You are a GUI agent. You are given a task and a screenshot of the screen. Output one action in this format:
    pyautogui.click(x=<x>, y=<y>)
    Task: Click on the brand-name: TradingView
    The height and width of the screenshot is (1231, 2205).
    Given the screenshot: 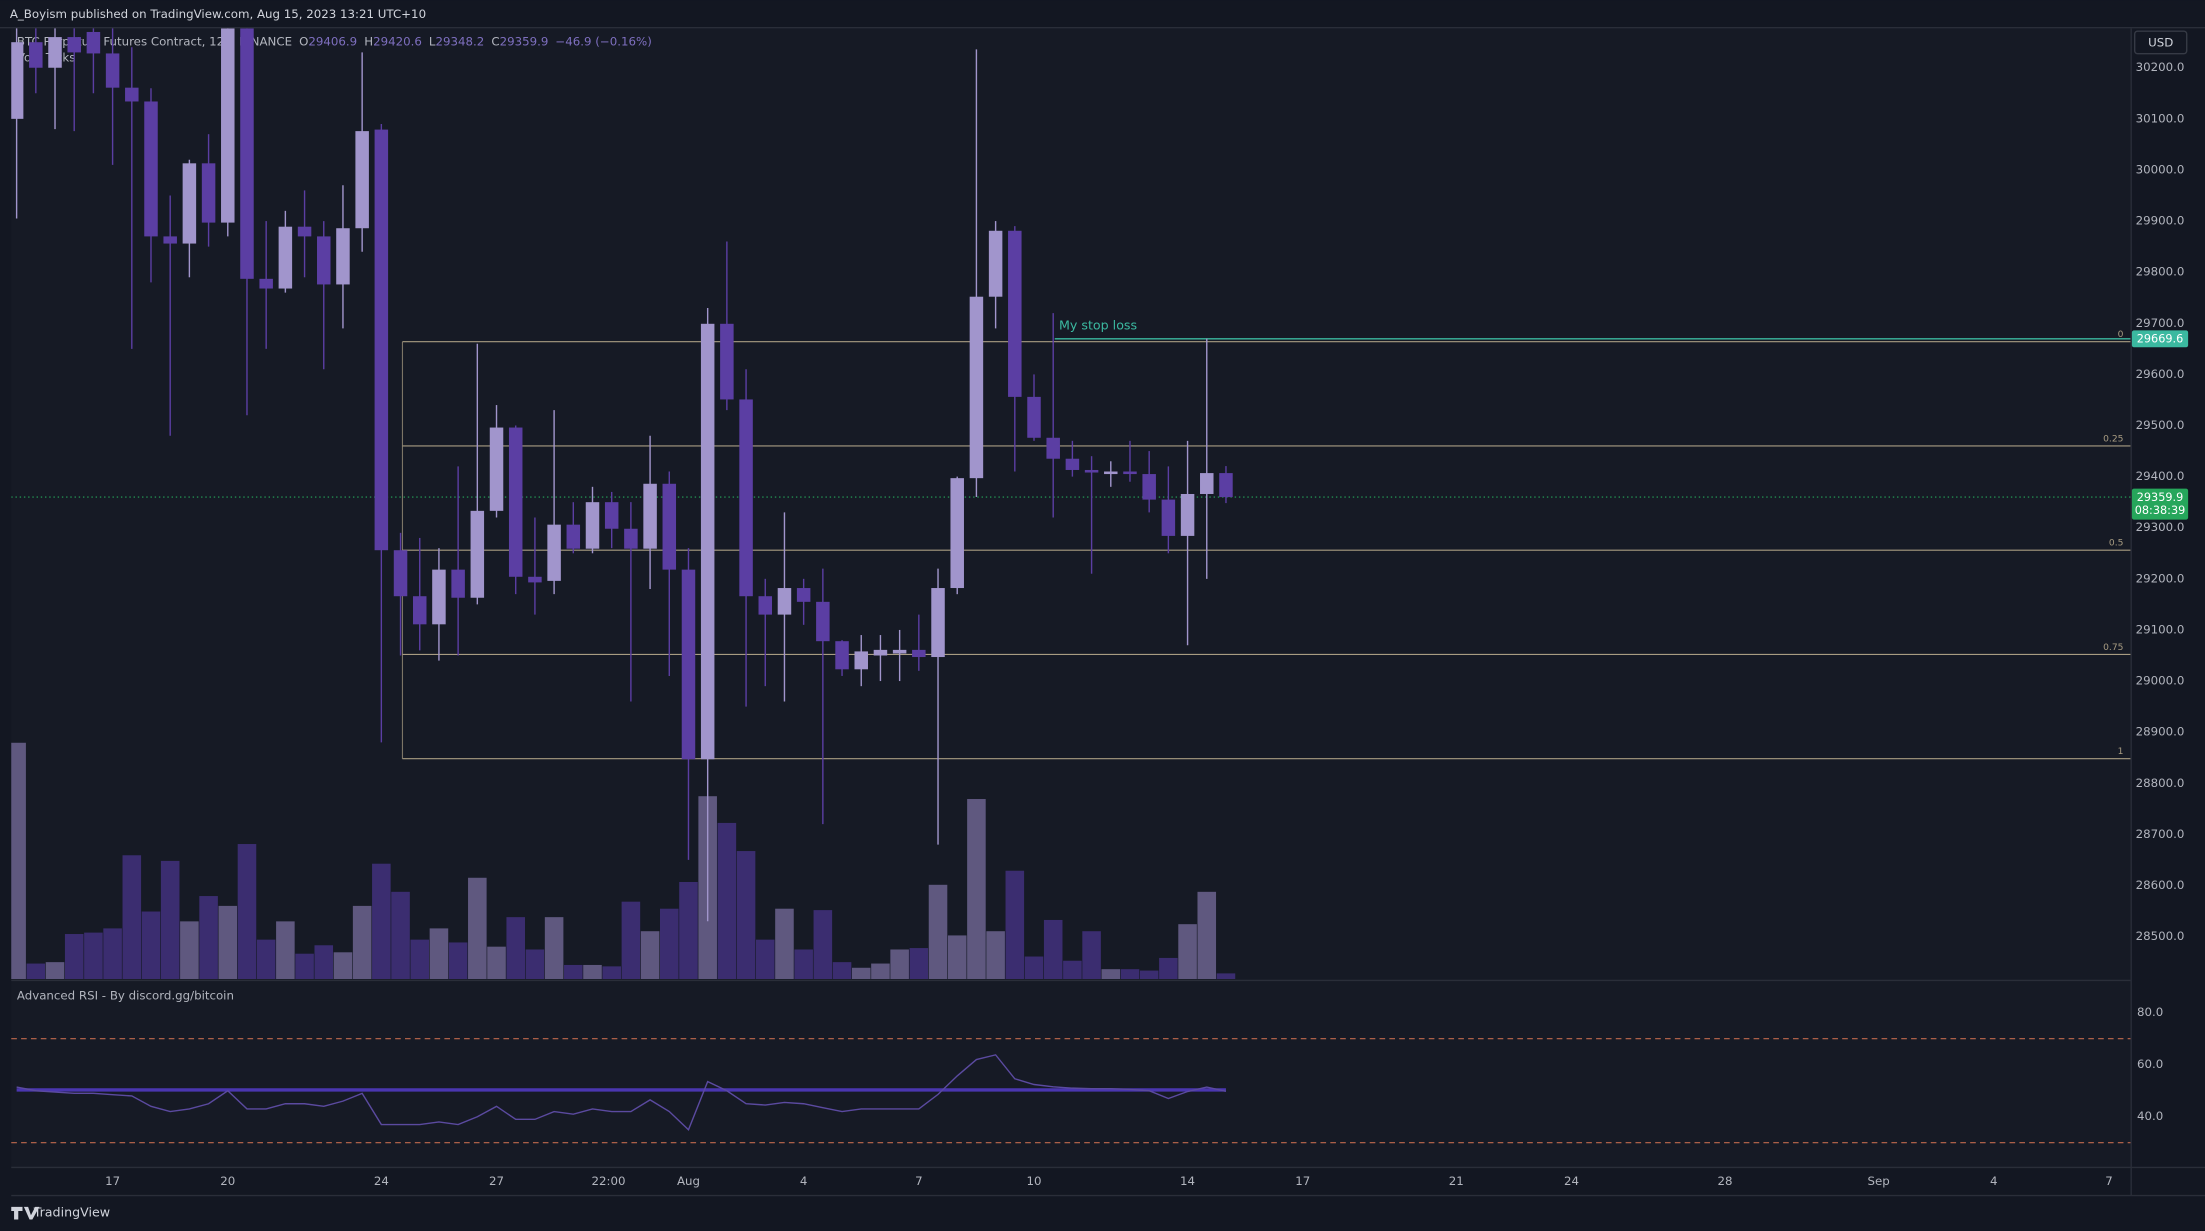 What is the action you would take?
    pyautogui.click(x=71, y=1212)
    